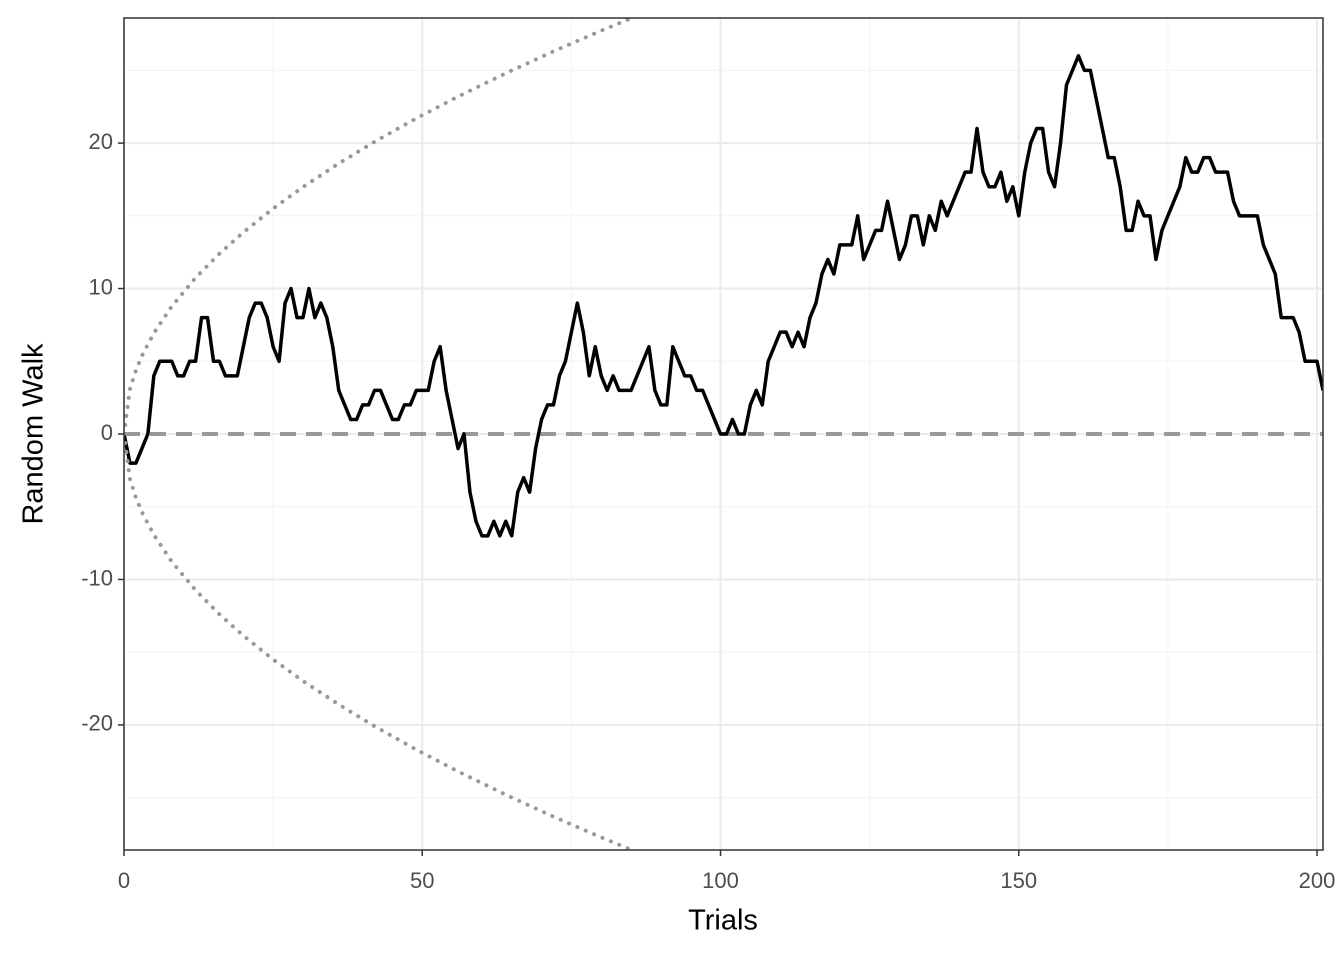 This screenshot has height=960, width=1344. I want to click on y-tick-label: 0, so click(107, 432).